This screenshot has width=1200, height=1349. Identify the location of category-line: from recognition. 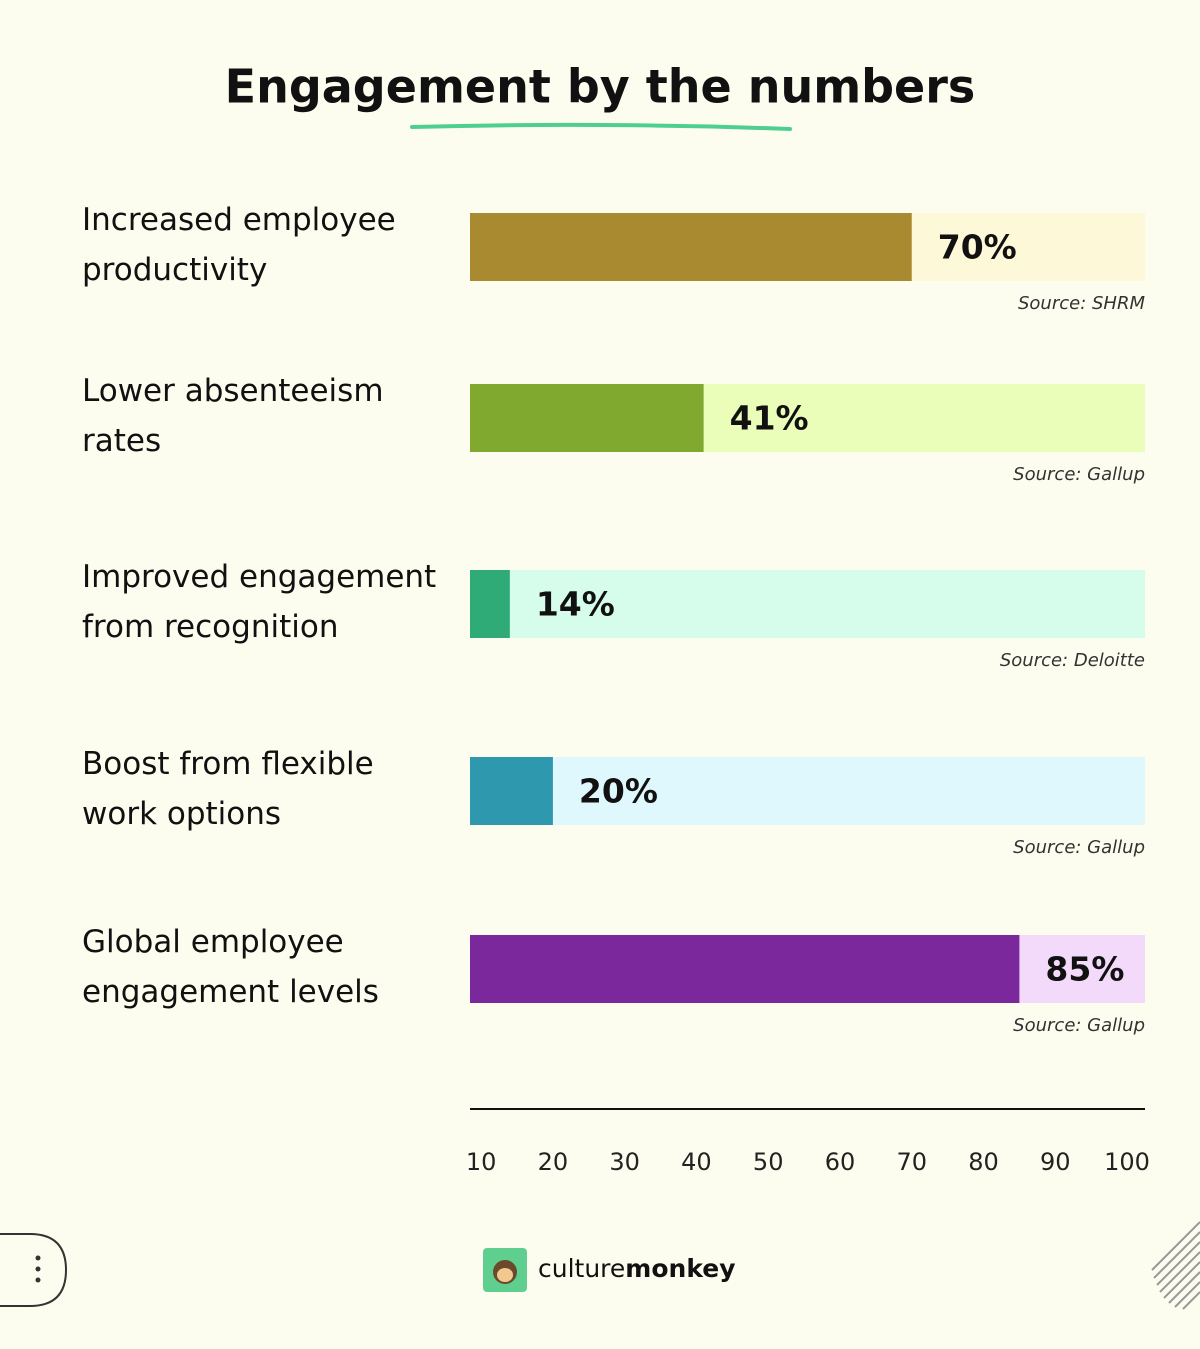
(210, 627).